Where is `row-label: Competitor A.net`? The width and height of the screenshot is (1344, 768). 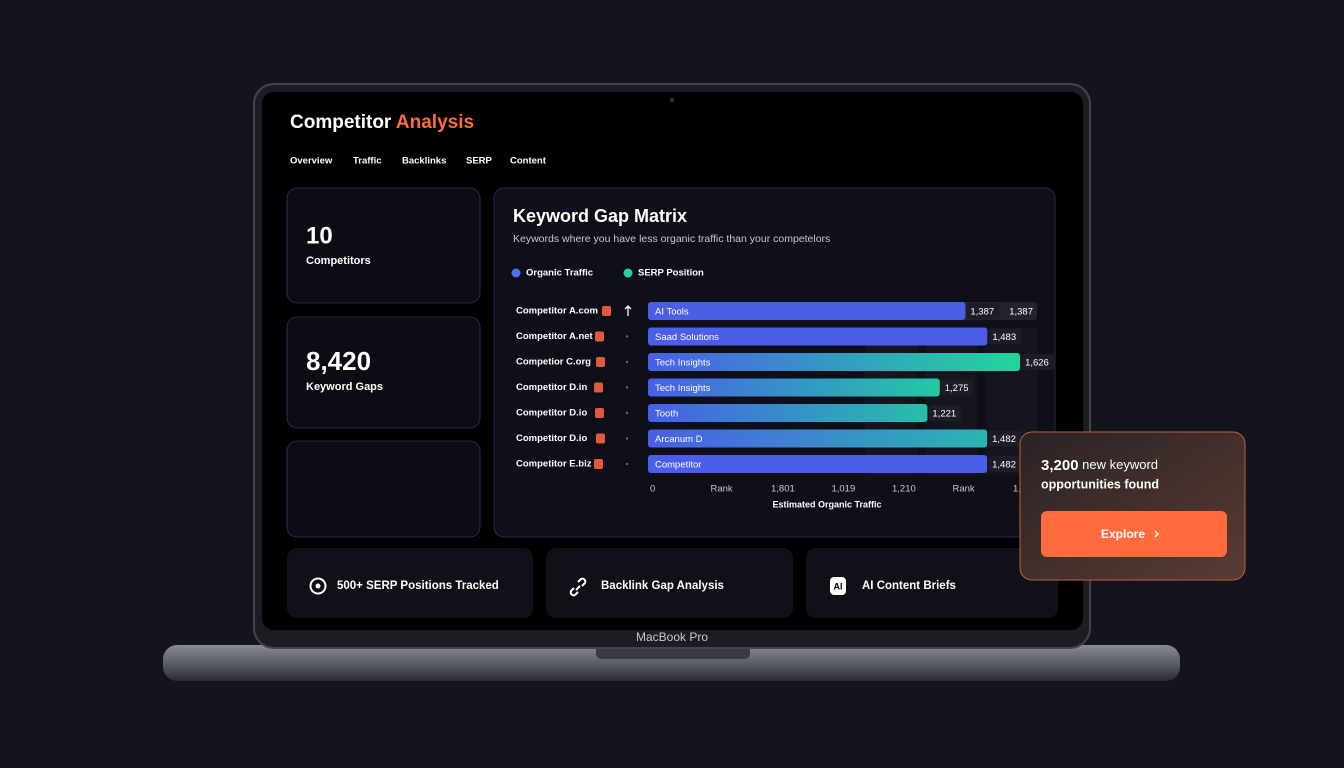 row-label: Competitor A.net is located at coordinates (555, 336).